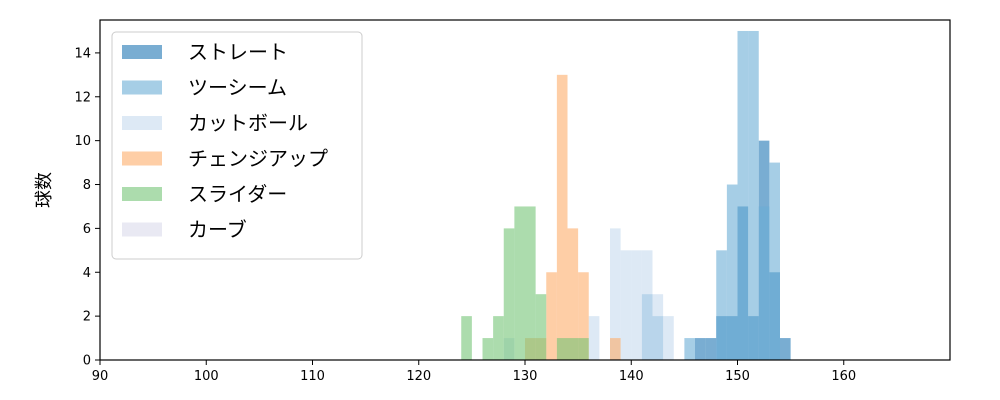  Describe the element at coordinates (418, 376) in the screenshot. I see `x-tick-label-3: 120` at that location.